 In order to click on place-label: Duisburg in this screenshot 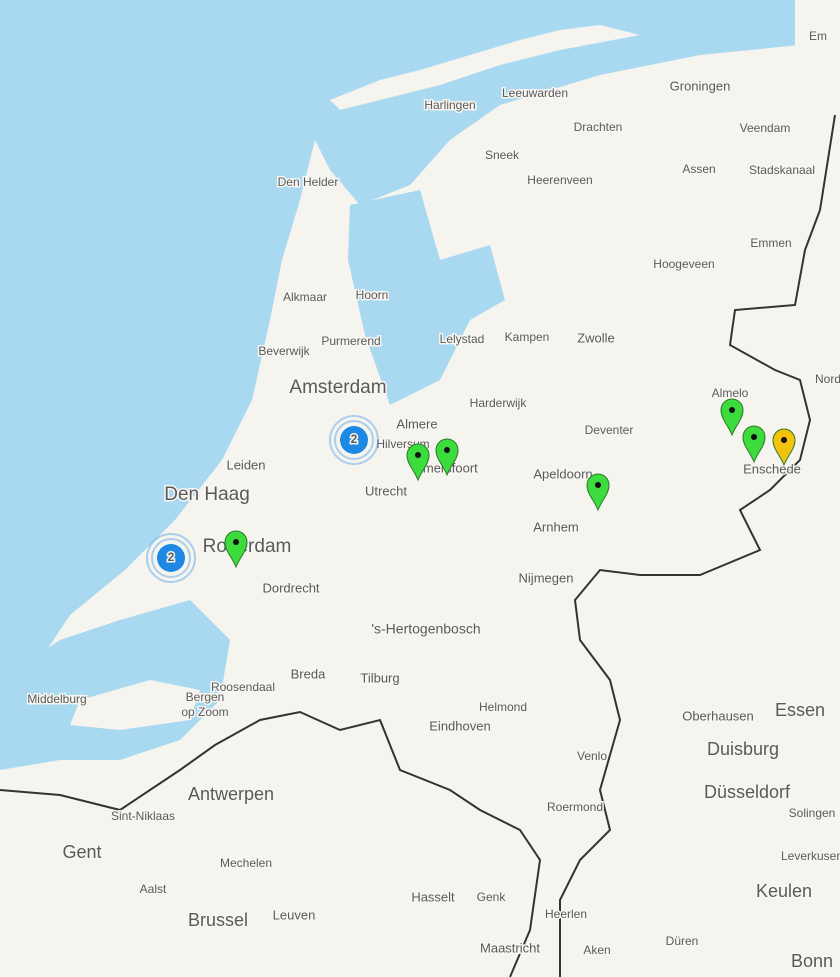, I will do `click(743, 749)`.